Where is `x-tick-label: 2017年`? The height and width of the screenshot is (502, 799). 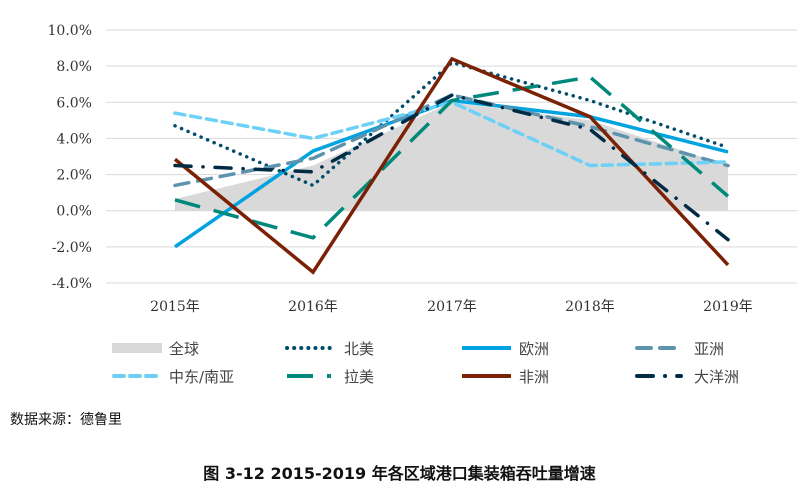 x-tick-label: 2017年 is located at coordinates (452, 307).